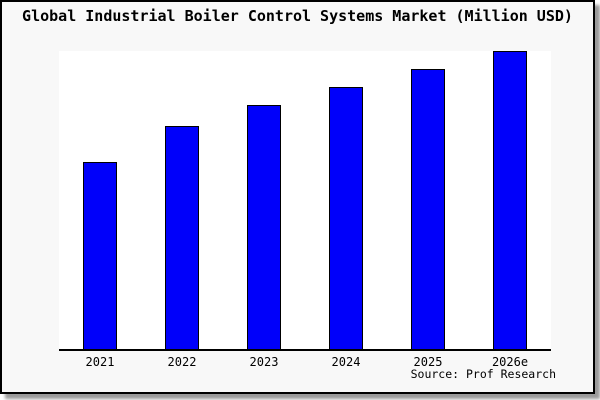 The width and height of the screenshot is (600, 400). What do you see at coordinates (428, 209) in the screenshot?
I see `bar-2025` at bounding box center [428, 209].